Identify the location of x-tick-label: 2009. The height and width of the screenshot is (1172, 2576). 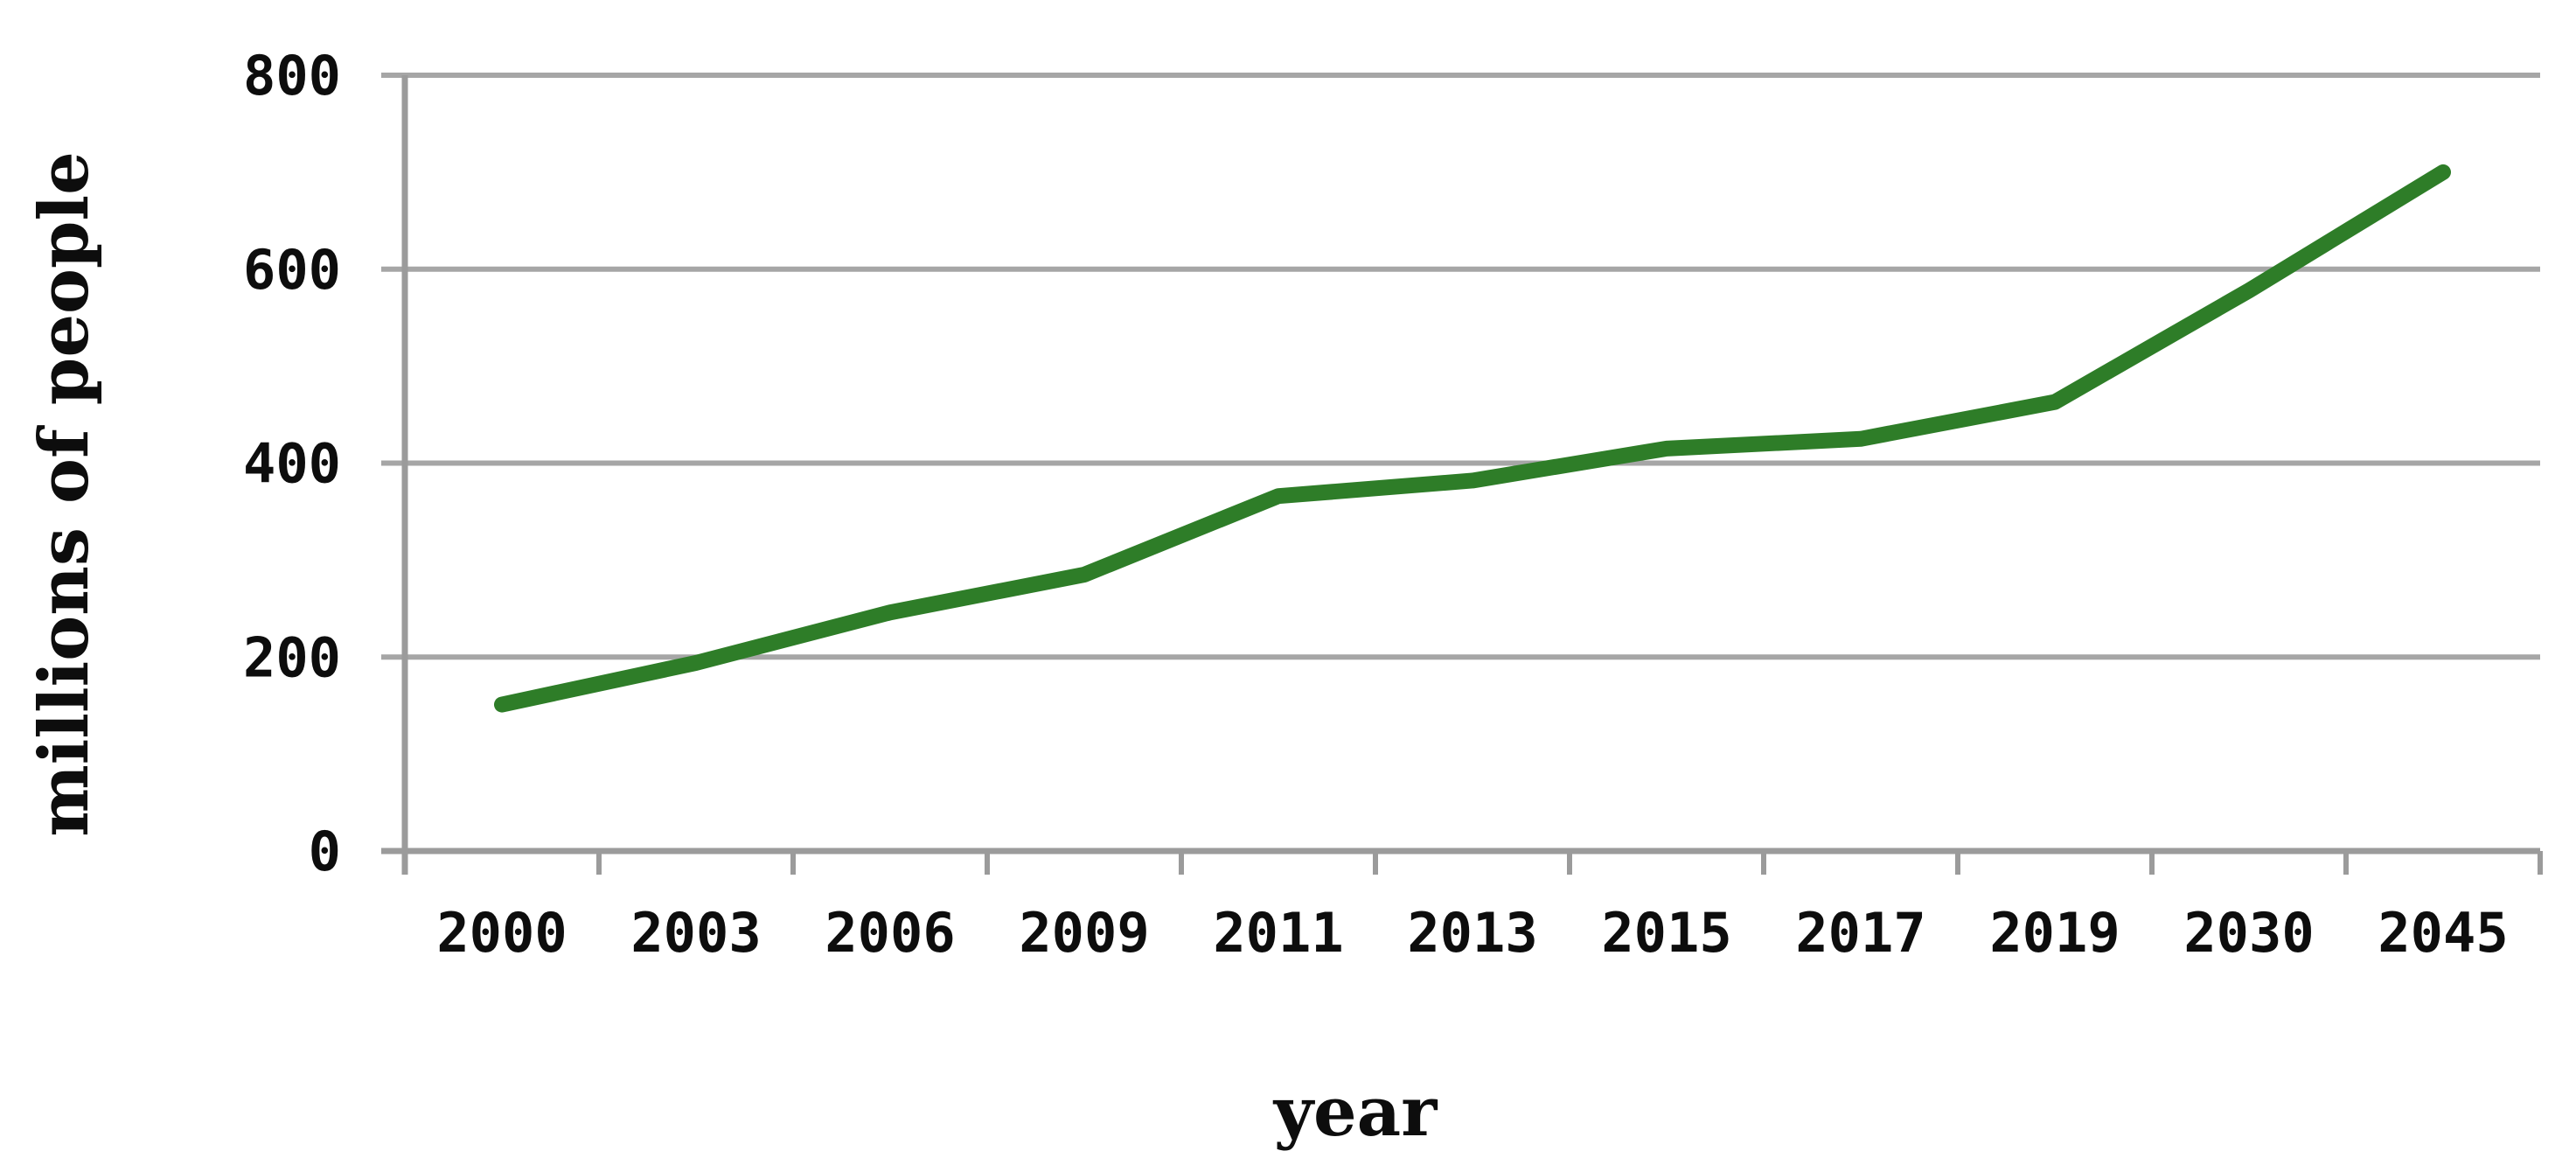
(1084, 933).